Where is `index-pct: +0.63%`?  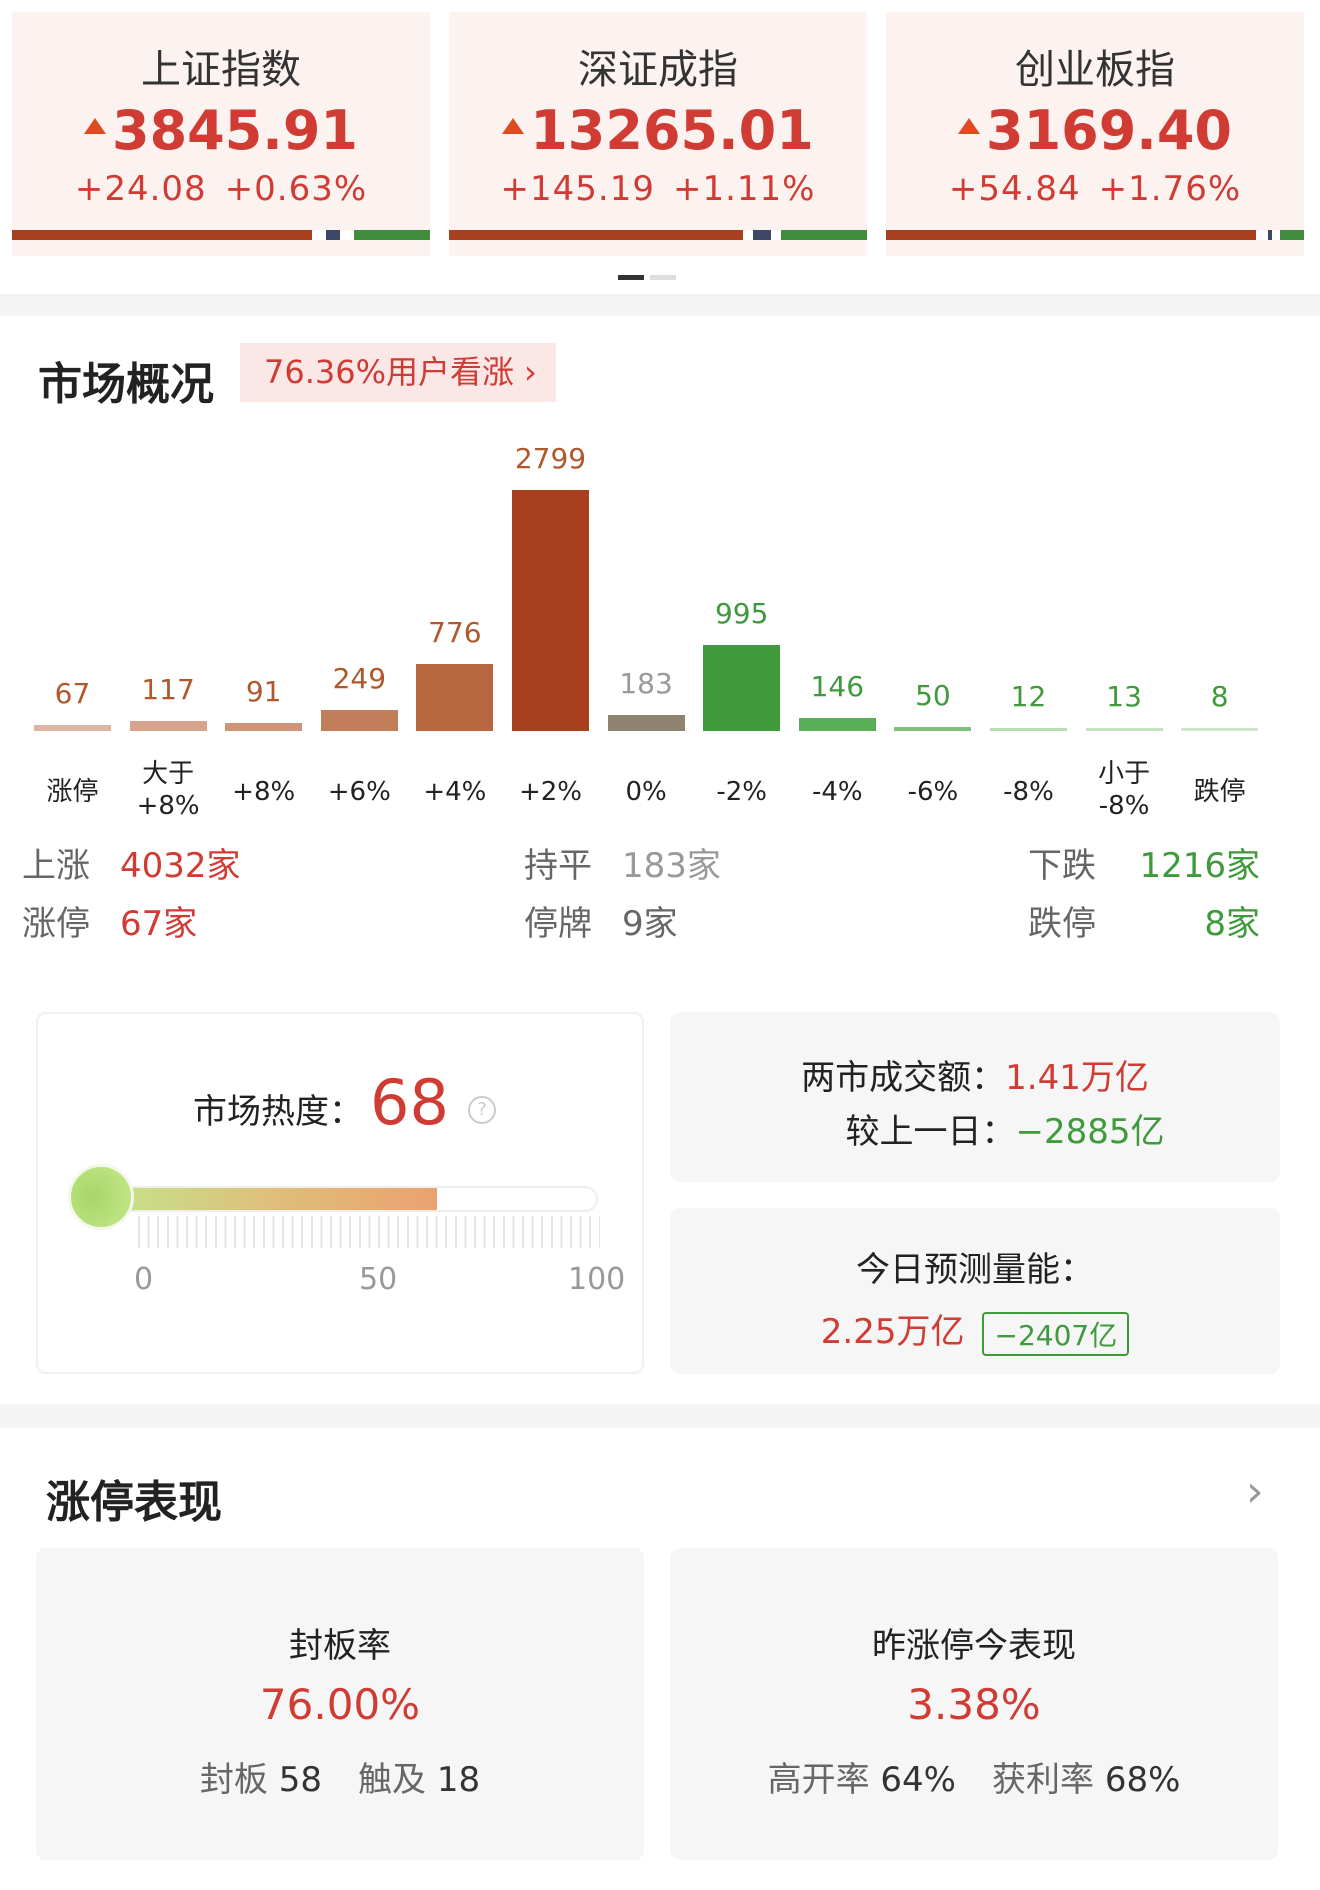
index-pct: +0.63% is located at coordinates (296, 189).